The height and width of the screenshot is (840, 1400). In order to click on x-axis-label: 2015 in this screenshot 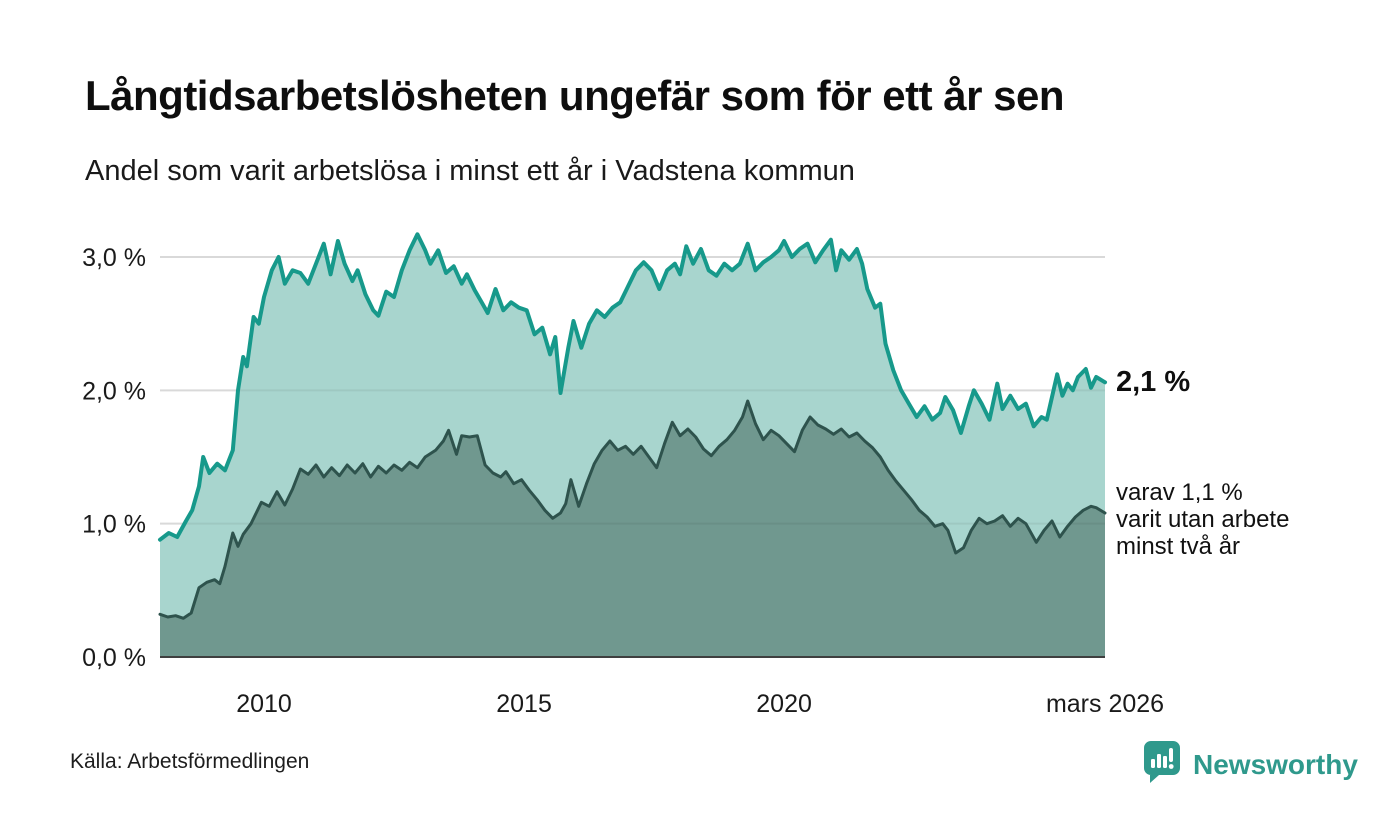, I will do `click(524, 704)`.